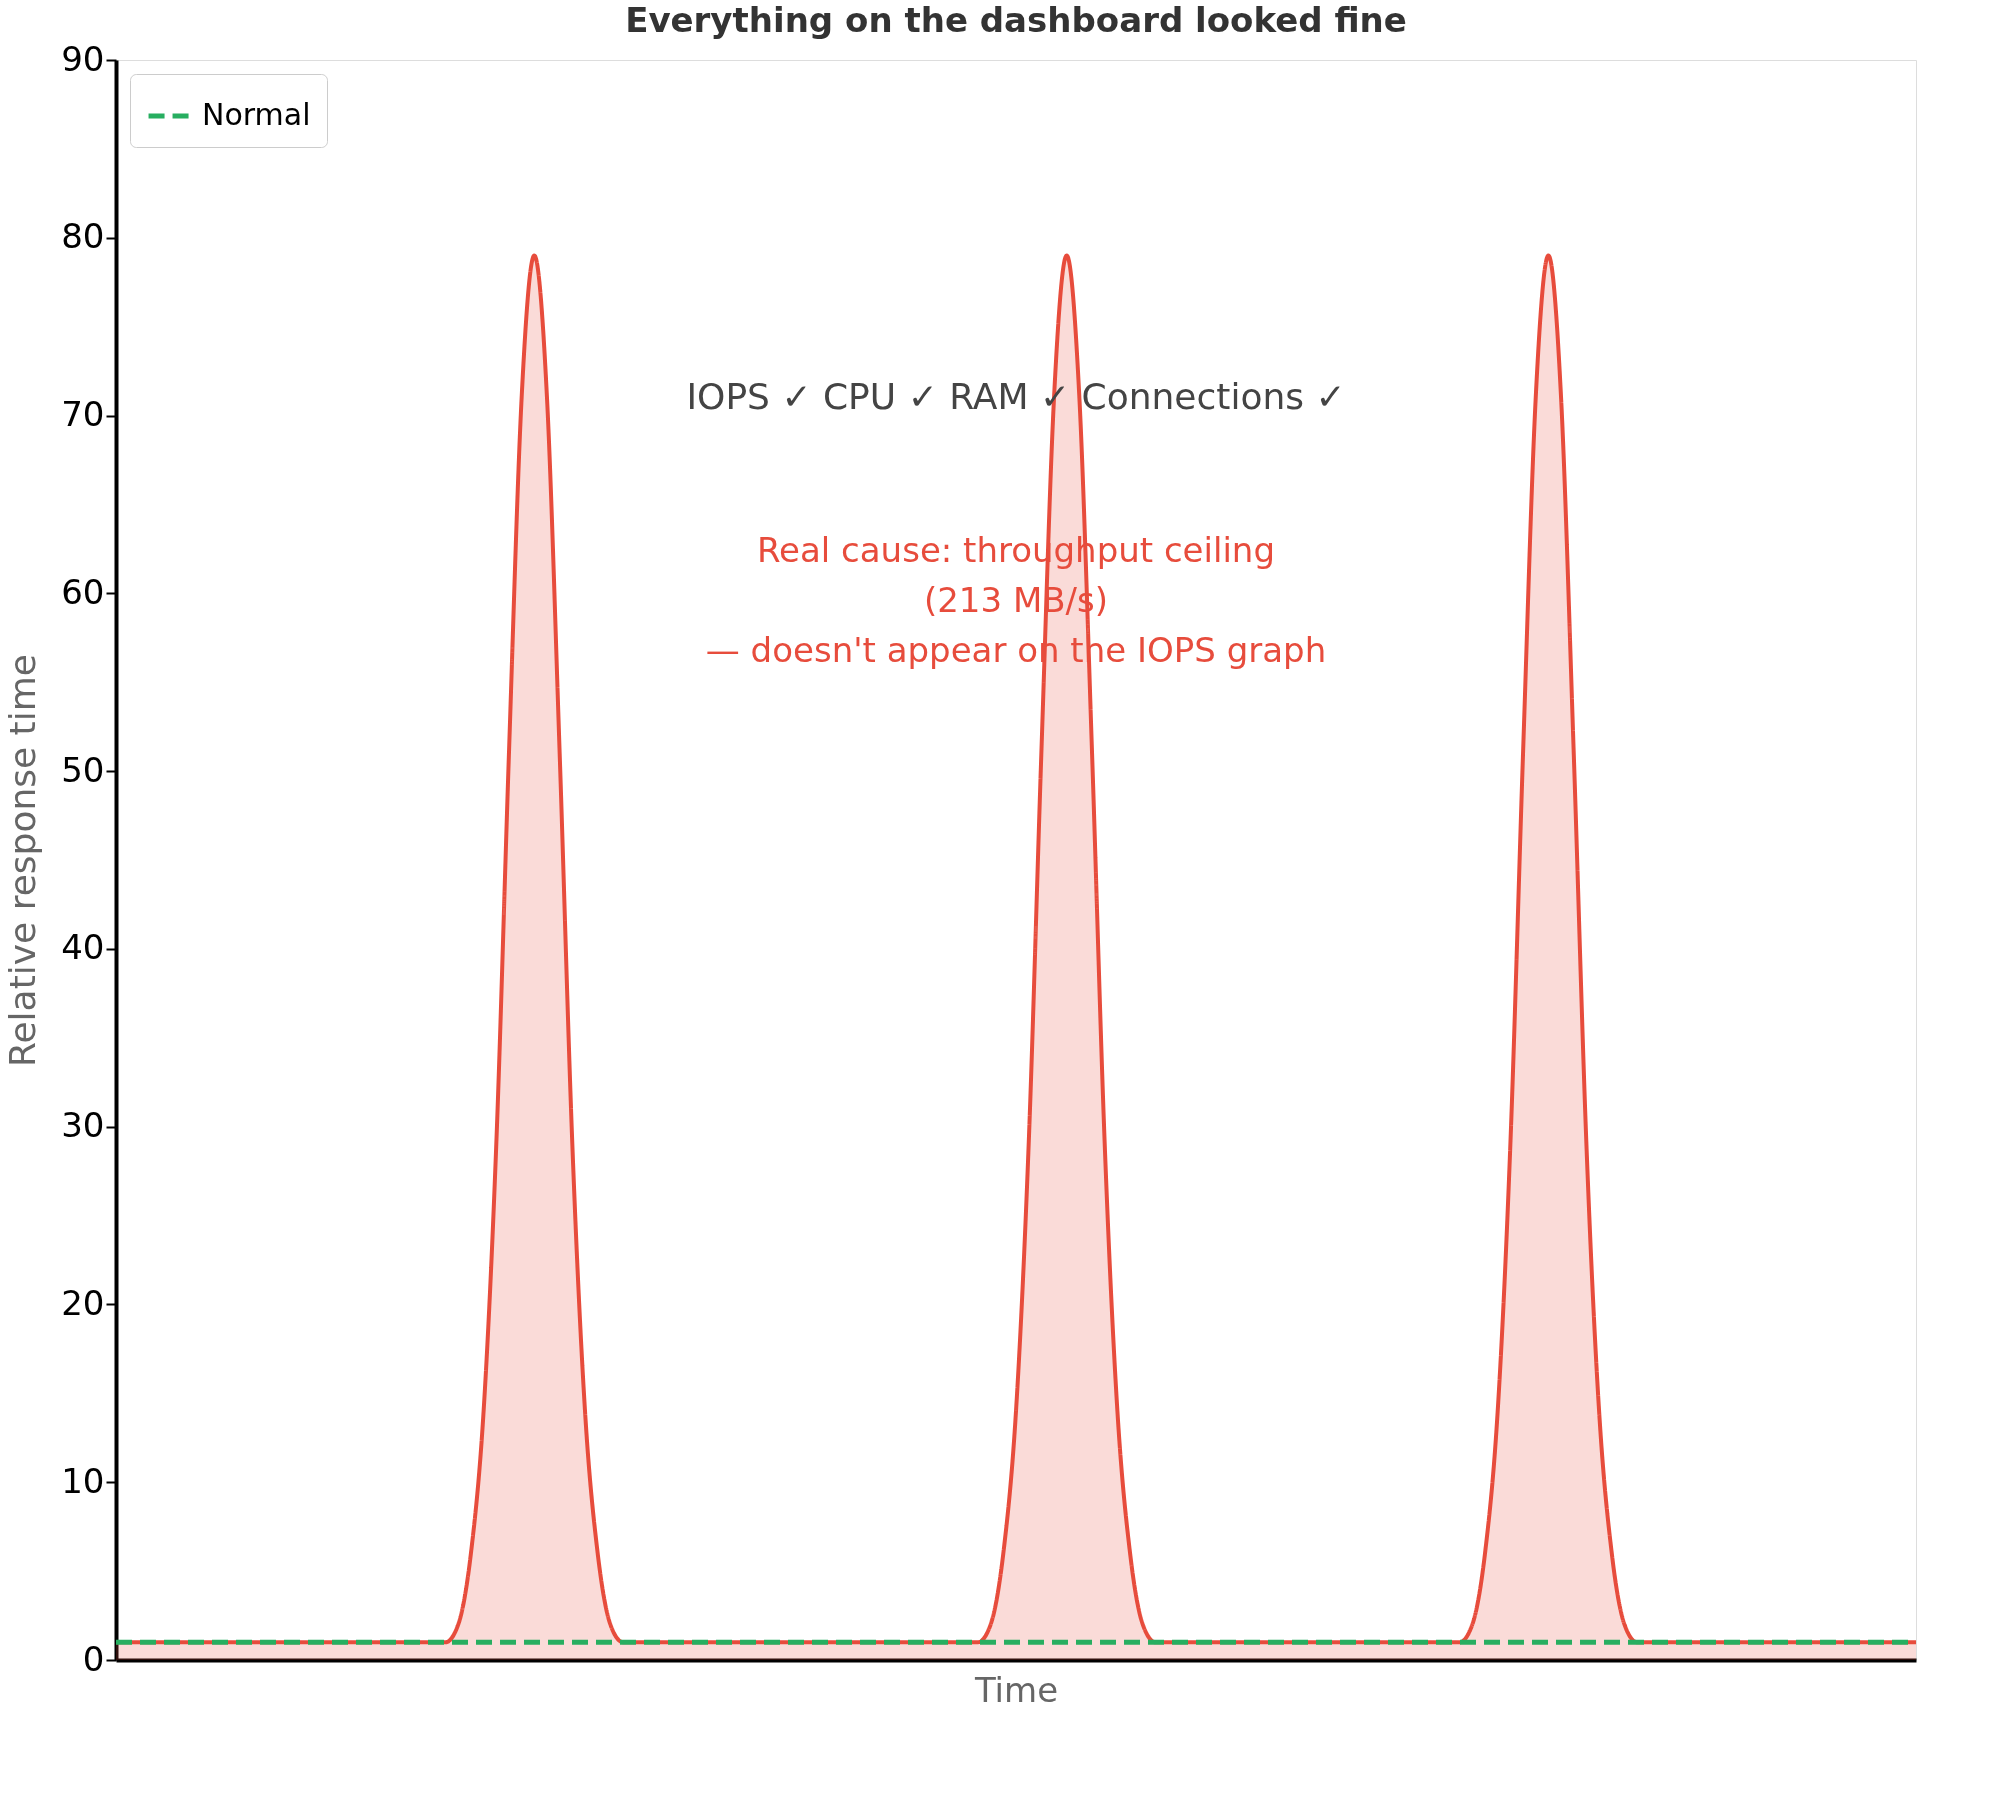 This screenshot has width=1994, height=1795. What do you see at coordinates (83, 58) in the screenshot?
I see `y-tick-label: 90` at bounding box center [83, 58].